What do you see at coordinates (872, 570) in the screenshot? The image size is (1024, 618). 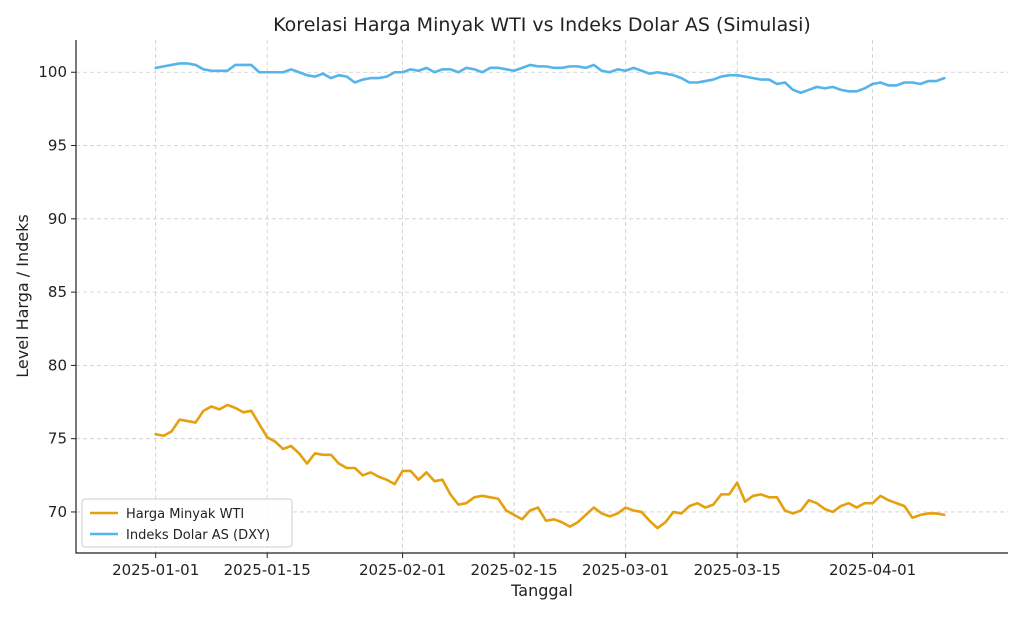 I see `x-tick-label: 2025-04-01` at bounding box center [872, 570].